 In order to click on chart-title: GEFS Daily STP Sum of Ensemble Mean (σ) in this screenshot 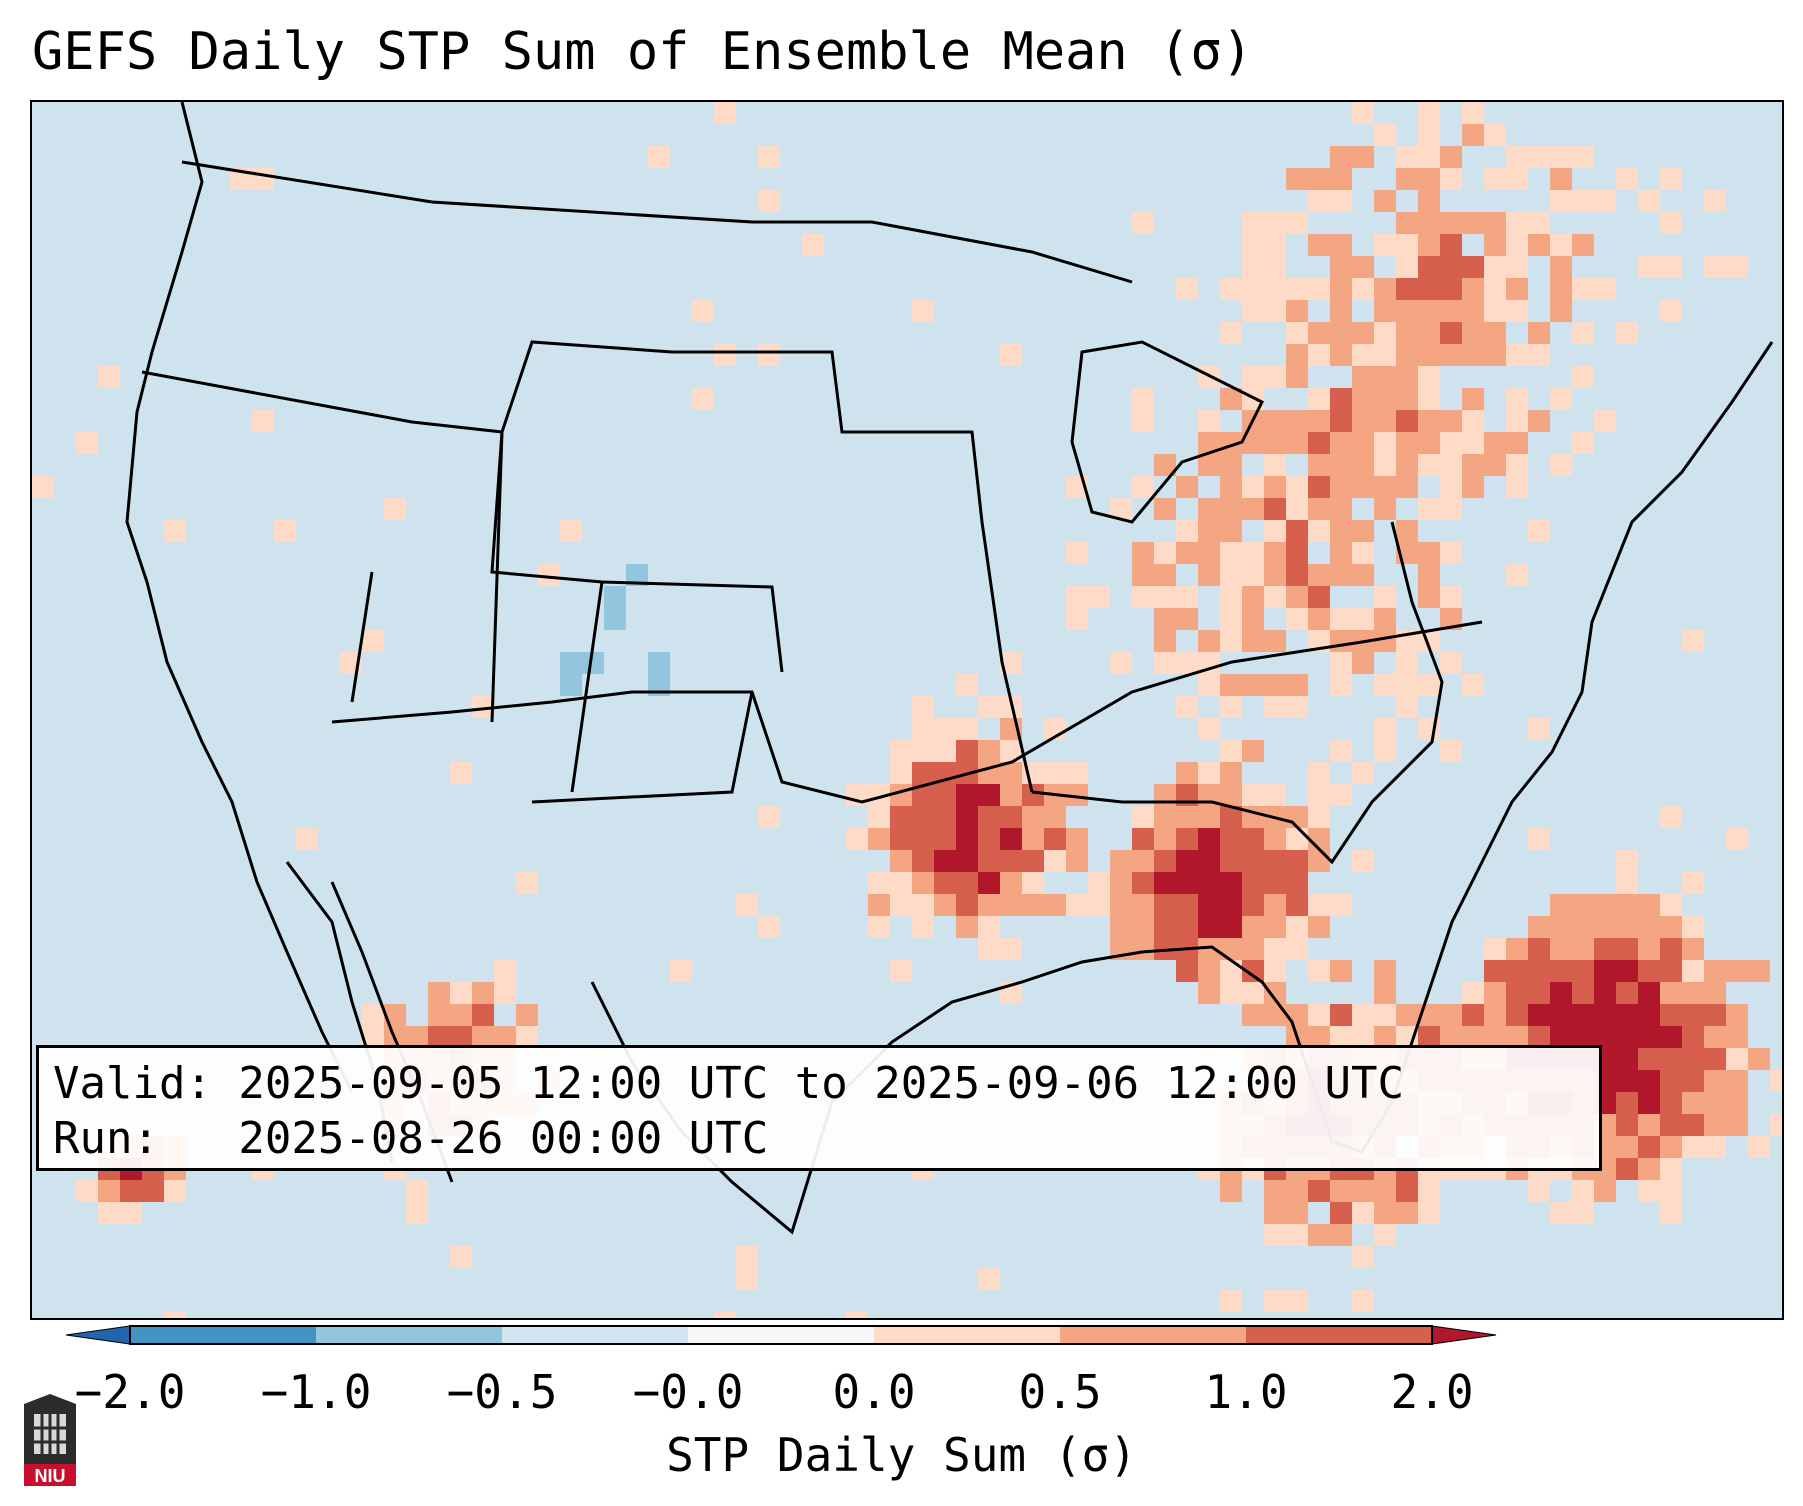, I will do `click(642, 52)`.